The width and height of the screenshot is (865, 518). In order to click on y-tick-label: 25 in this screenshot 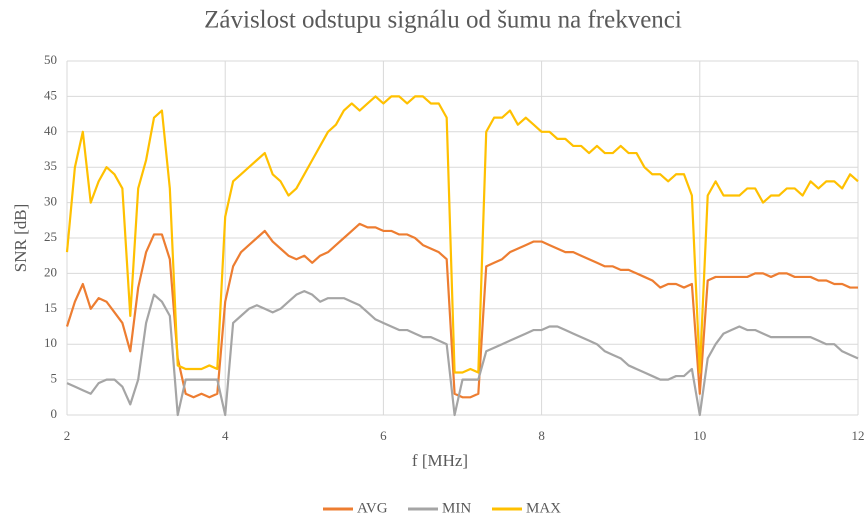, I will do `click(50, 236)`.